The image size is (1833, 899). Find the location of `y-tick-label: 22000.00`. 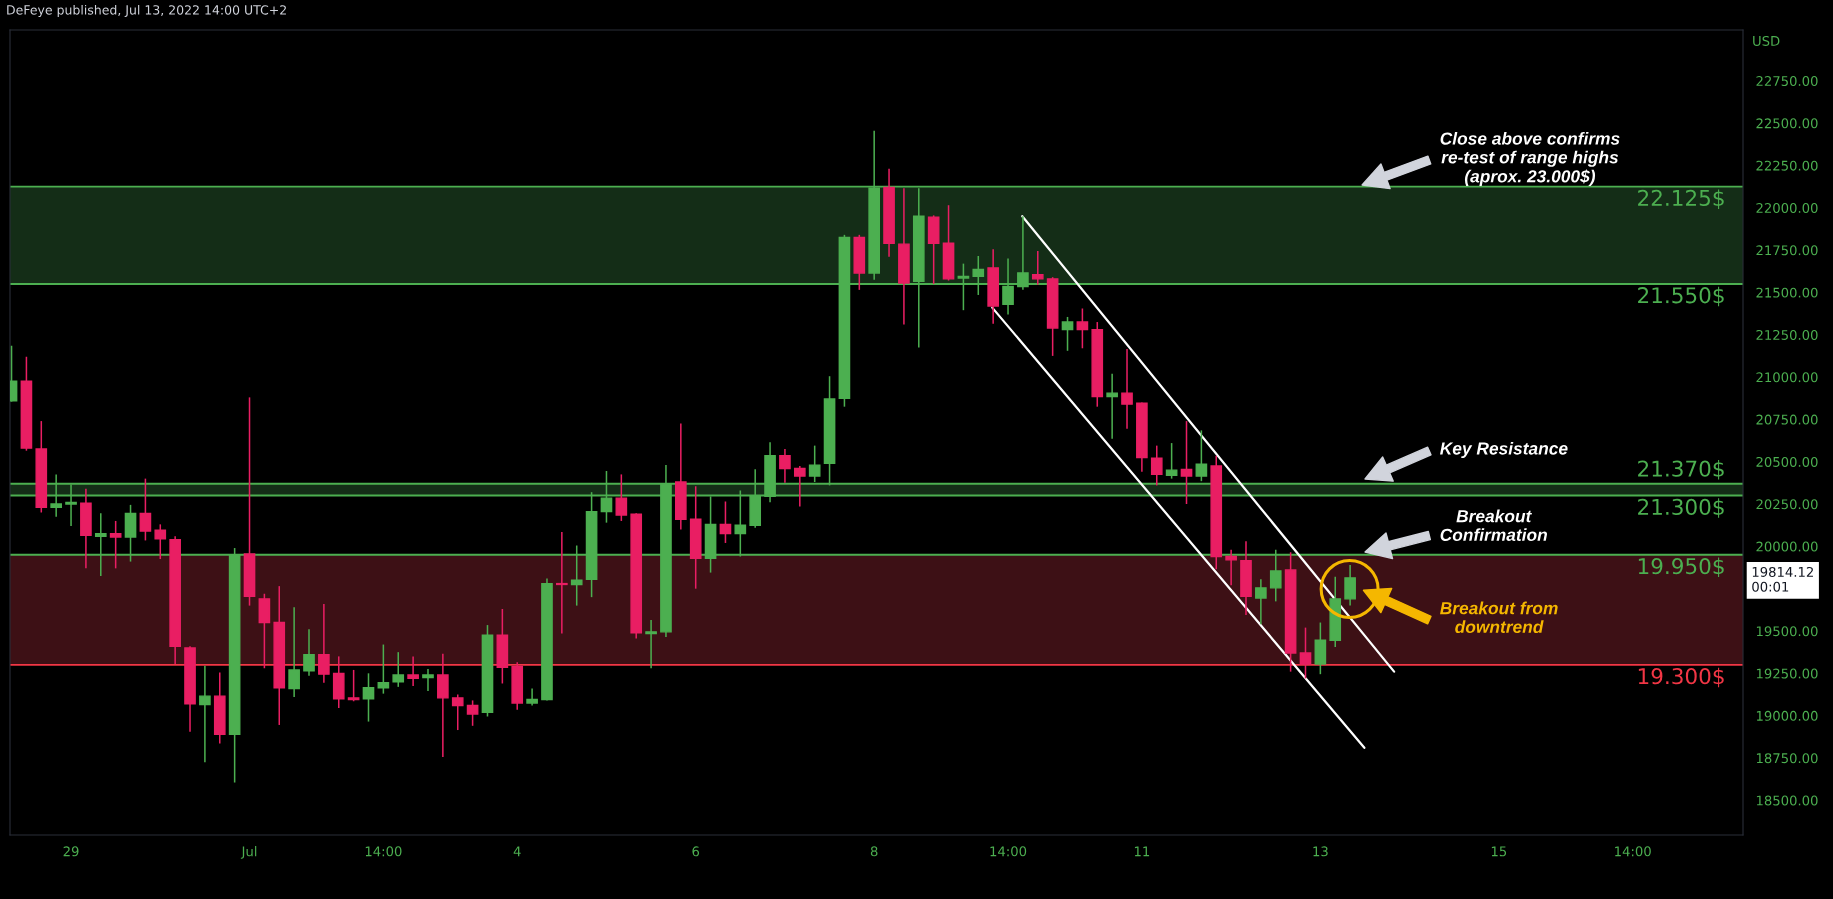

y-tick-label: 22000.00 is located at coordinates (1787, 207).